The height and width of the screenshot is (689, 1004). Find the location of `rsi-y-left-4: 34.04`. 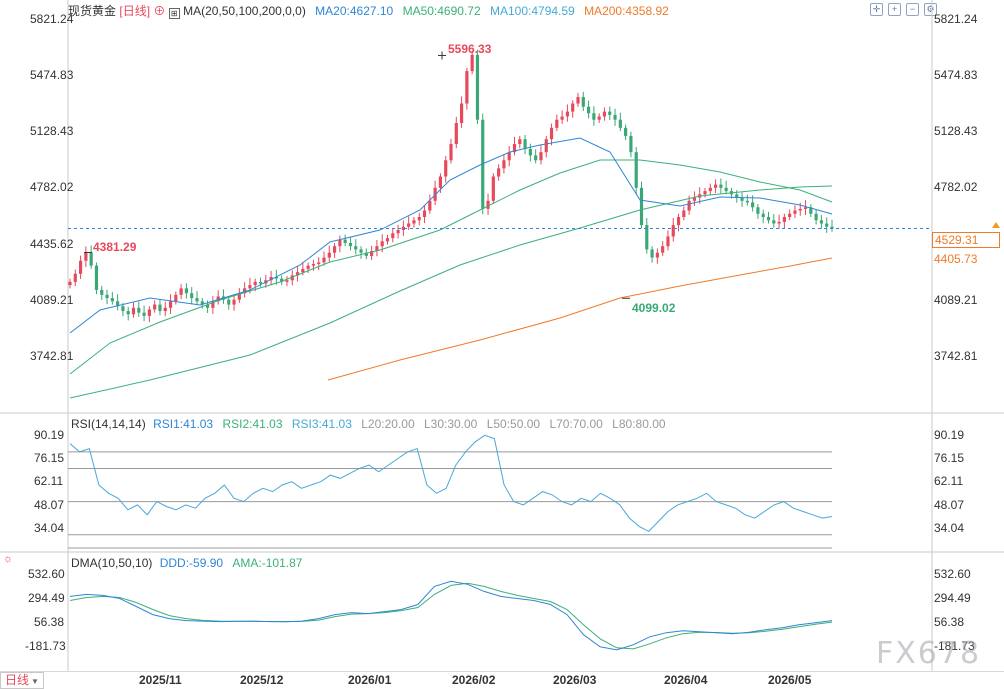

rsi-y-left-4: 34.04 is located at coordinates (49, 528).